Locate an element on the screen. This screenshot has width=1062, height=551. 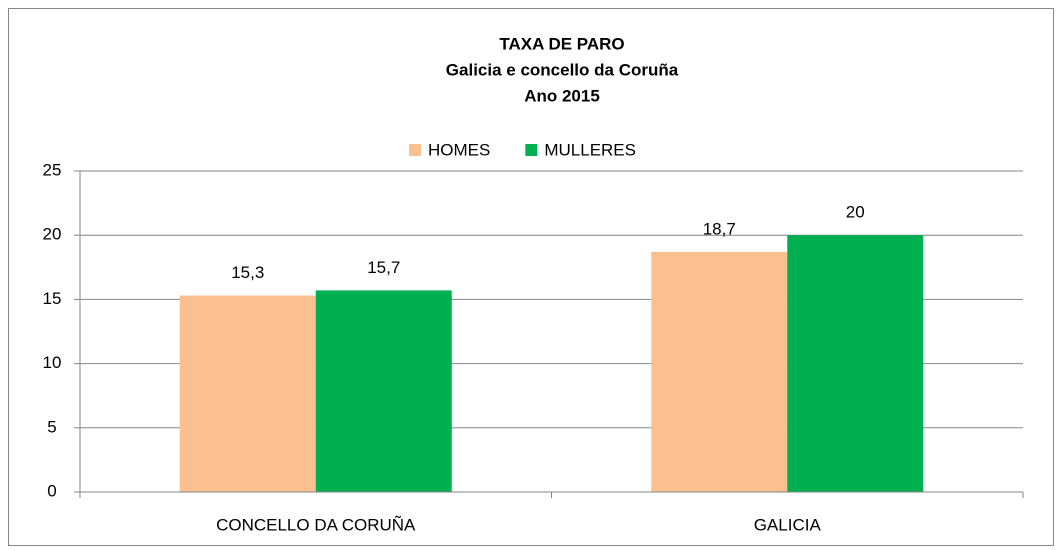
legend-label: MULLERES is located at coordinates (590, 149).